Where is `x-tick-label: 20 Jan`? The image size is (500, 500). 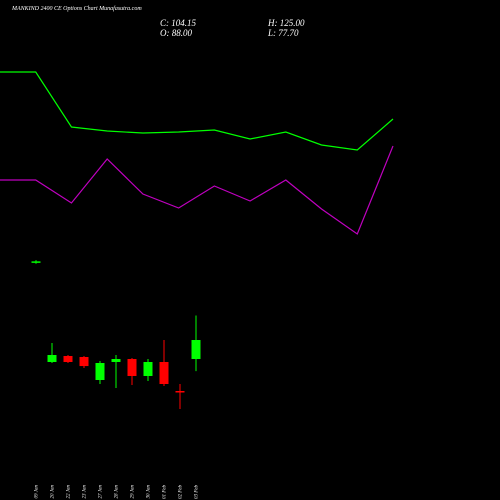
x-tick-label: 20 Jan is located at coordinates (53, 492).